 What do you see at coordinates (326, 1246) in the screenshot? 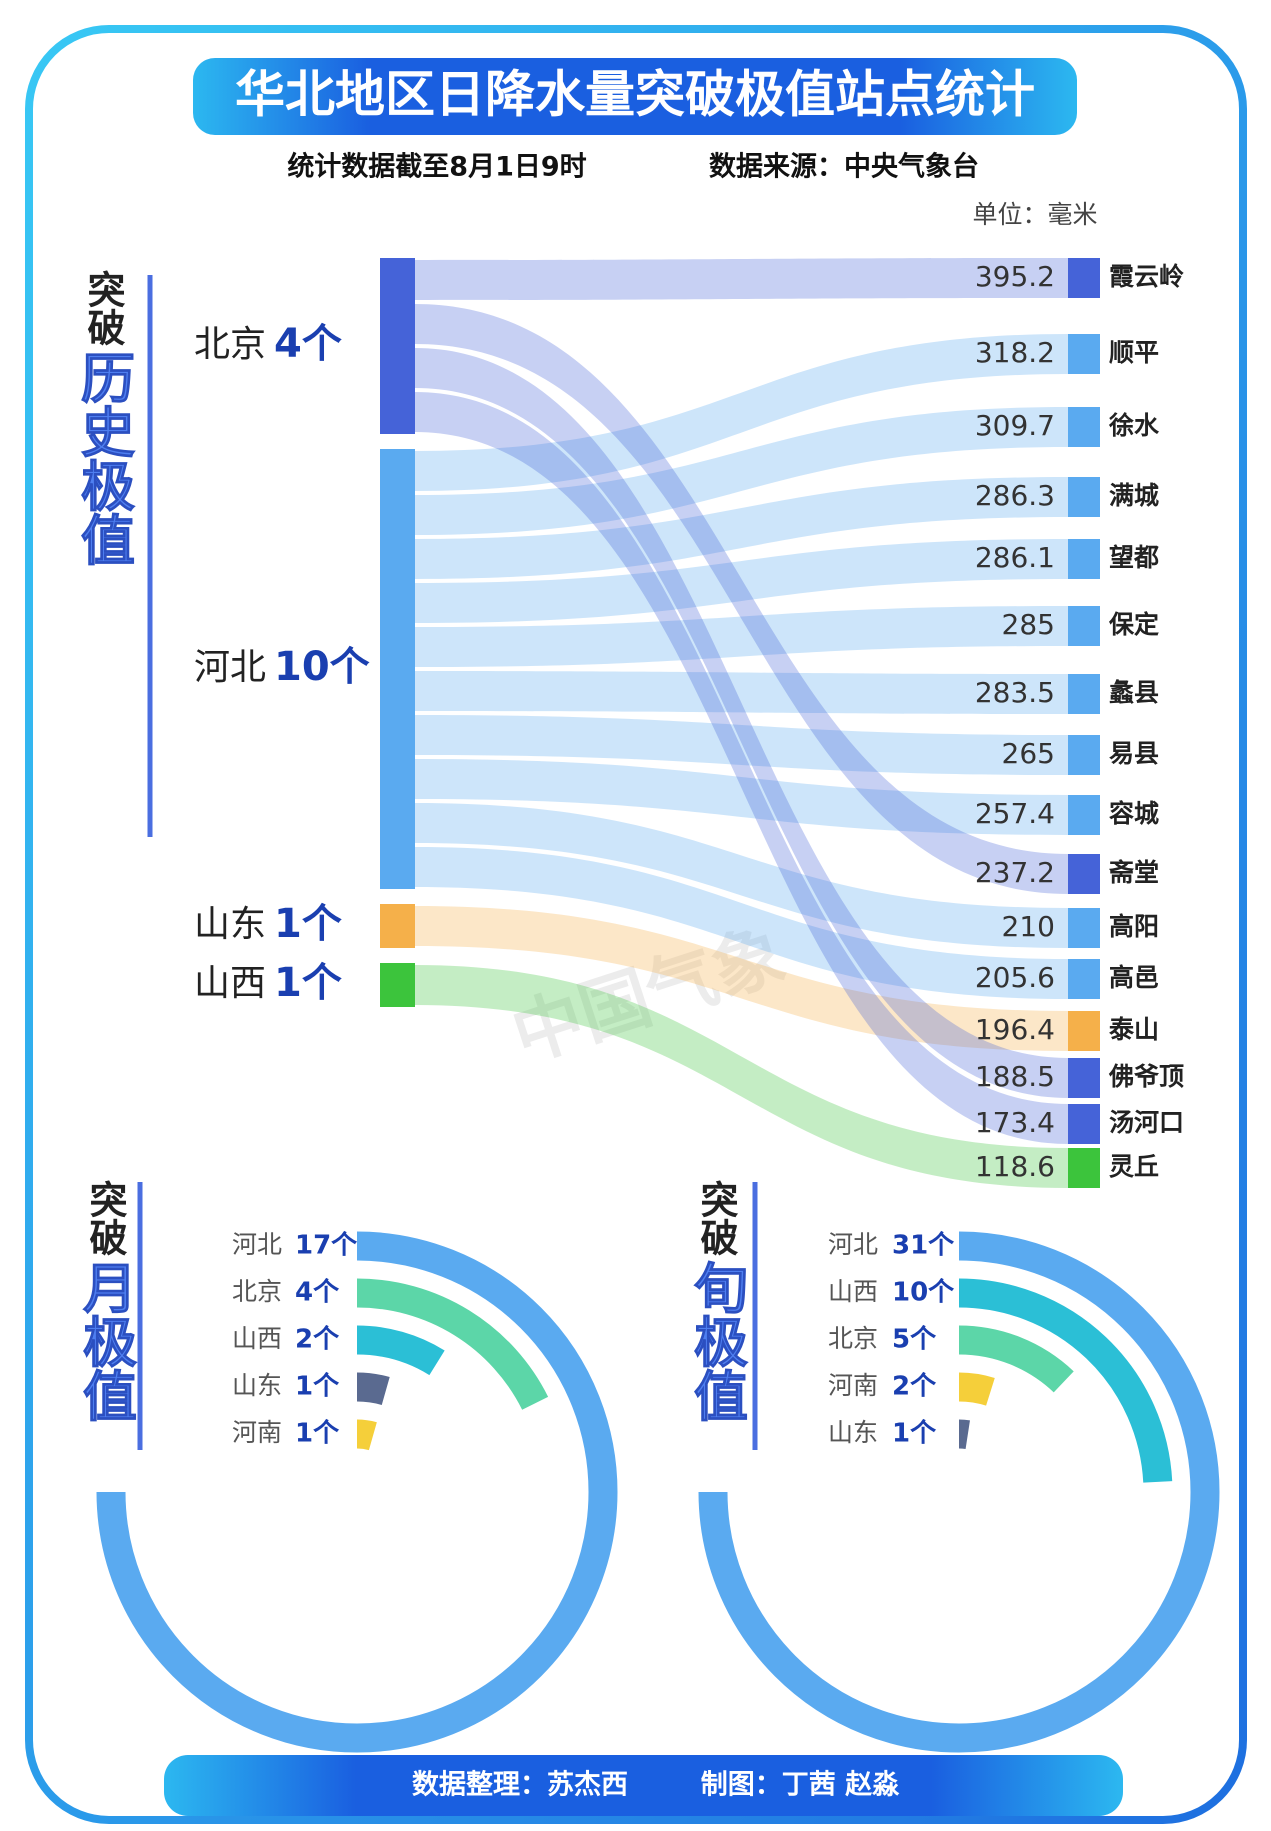
I see `value-label: 17个` at bounding box center [326, 1246].